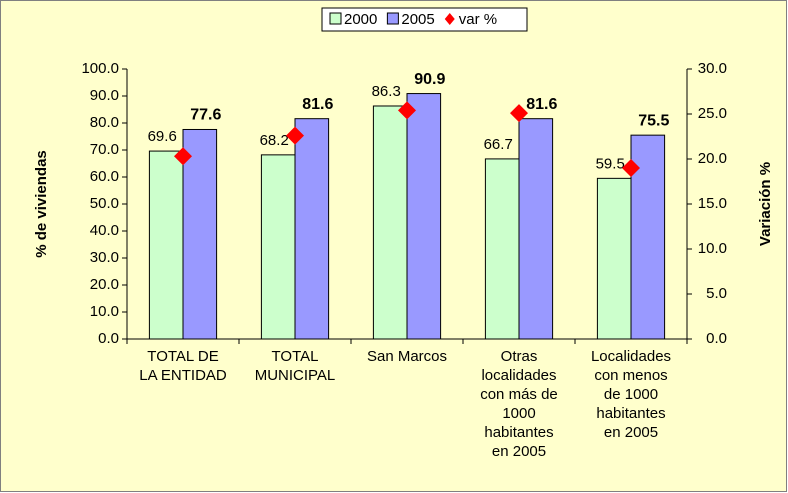 This screenshot has height=493, width=788. Describe the element at coordinates (104, 311) in the screenshot. I see `y-tick-label: 10.0` at that location.